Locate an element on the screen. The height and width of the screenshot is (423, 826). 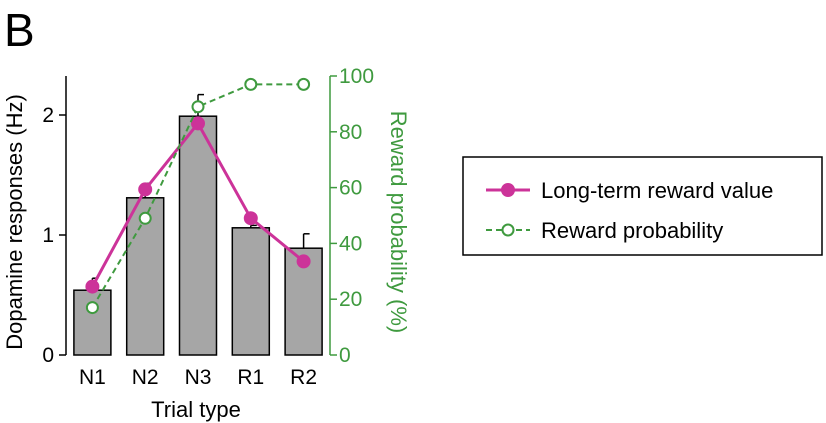
series-point-0-N3 is located at coordinates (198, 123).